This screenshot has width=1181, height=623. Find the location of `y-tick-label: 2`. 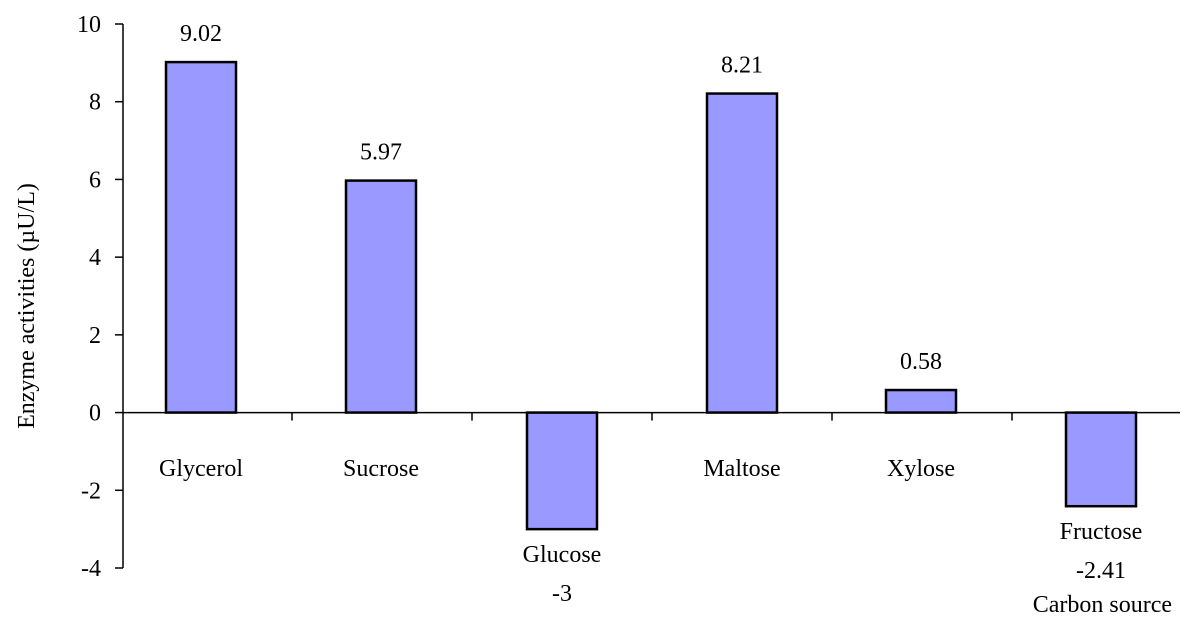

y-tick-label: 2 is located at coordinates (95, 336).